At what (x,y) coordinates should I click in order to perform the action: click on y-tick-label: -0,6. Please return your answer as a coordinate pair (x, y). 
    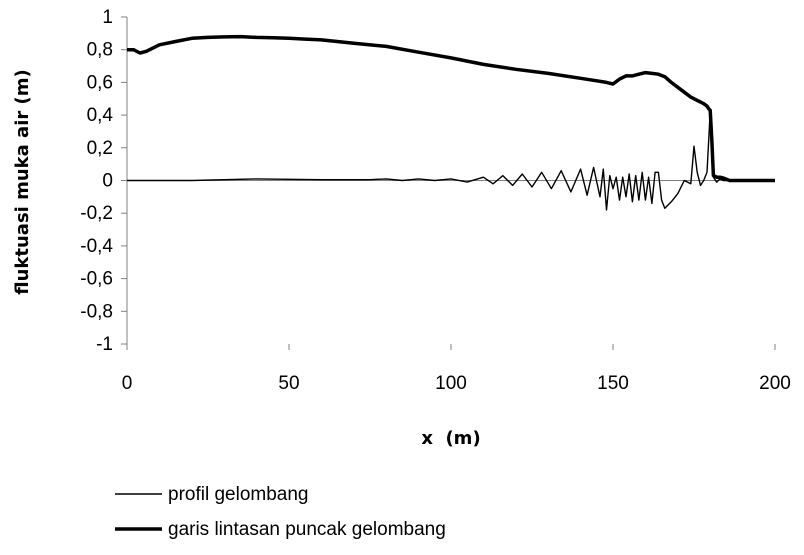
    Looking at the image, I should click on (96, 279).